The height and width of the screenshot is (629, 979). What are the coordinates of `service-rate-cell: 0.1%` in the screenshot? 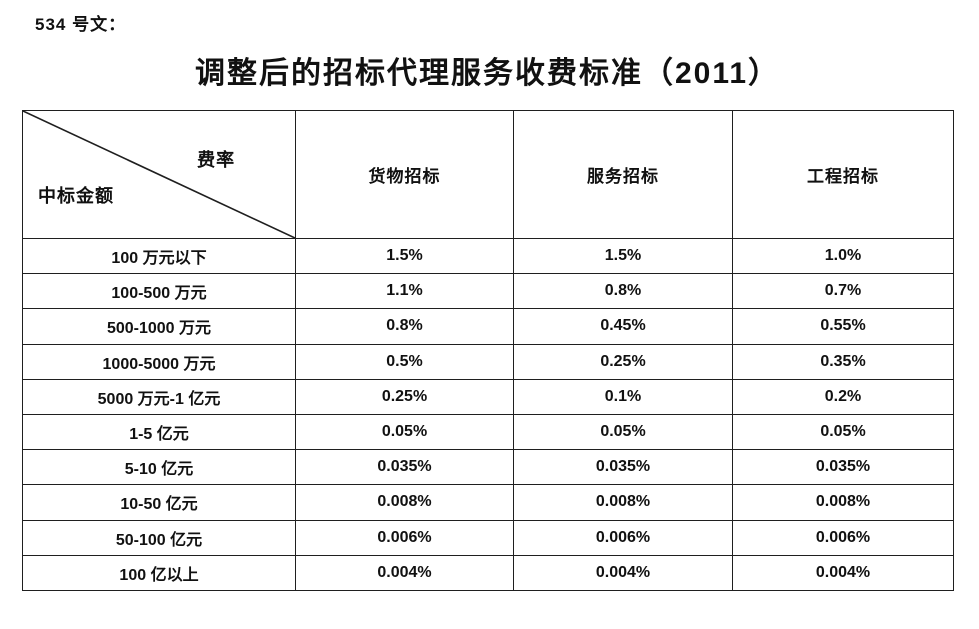 It's located at (623, 396).